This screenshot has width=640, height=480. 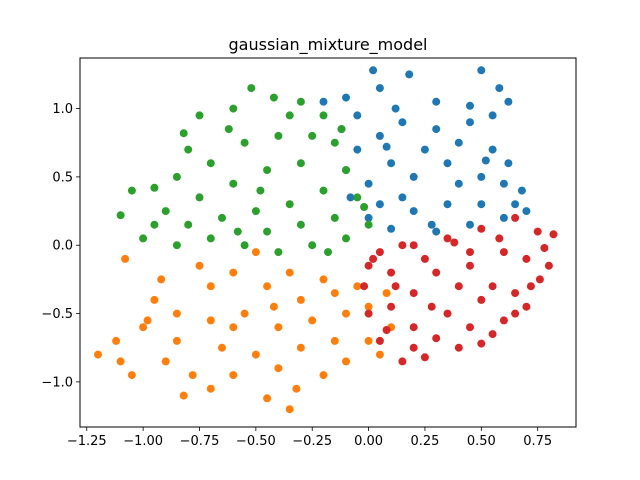 I want to click on x-tick-label-5: 0.00, so click(x=368, y=441).